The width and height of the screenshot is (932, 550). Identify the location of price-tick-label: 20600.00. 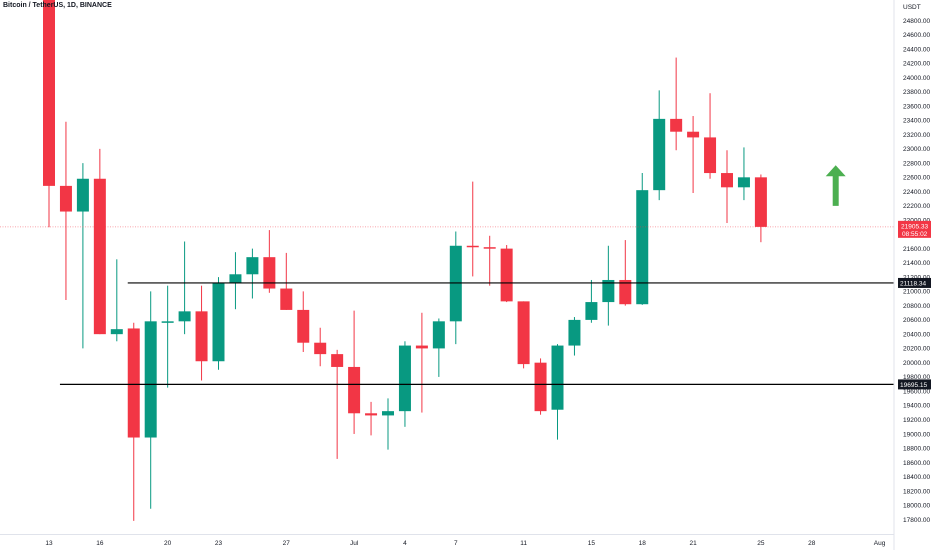
(916, 320).